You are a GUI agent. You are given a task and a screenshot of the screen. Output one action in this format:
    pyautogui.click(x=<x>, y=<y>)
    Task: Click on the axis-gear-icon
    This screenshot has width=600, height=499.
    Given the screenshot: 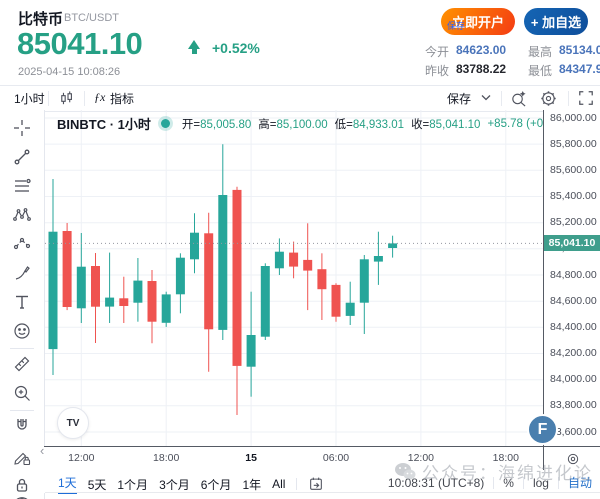 What is the action you would take?
    pyautogui.click(x=572, y=459)
    